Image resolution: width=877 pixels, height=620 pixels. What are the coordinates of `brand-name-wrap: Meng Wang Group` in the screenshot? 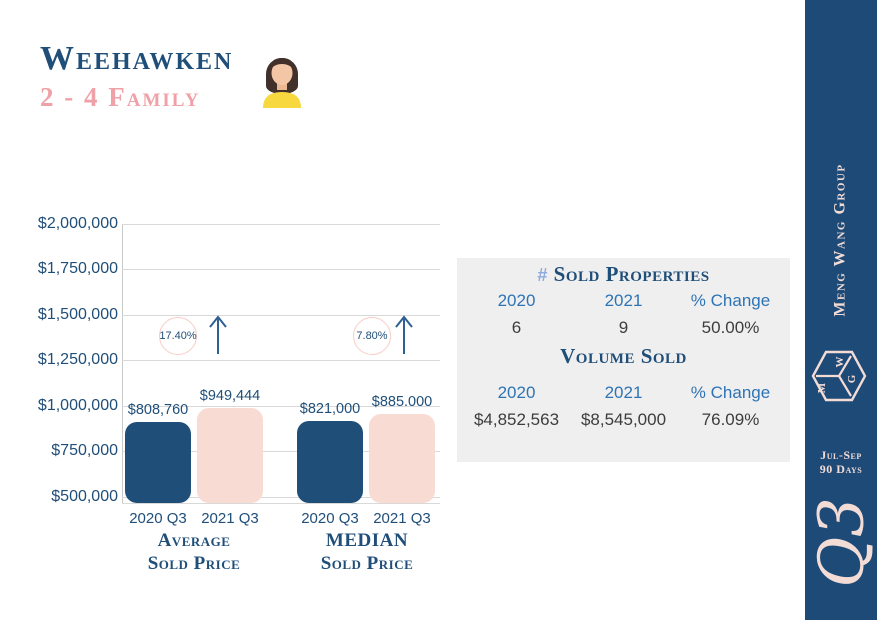 It's located at (841, 240).